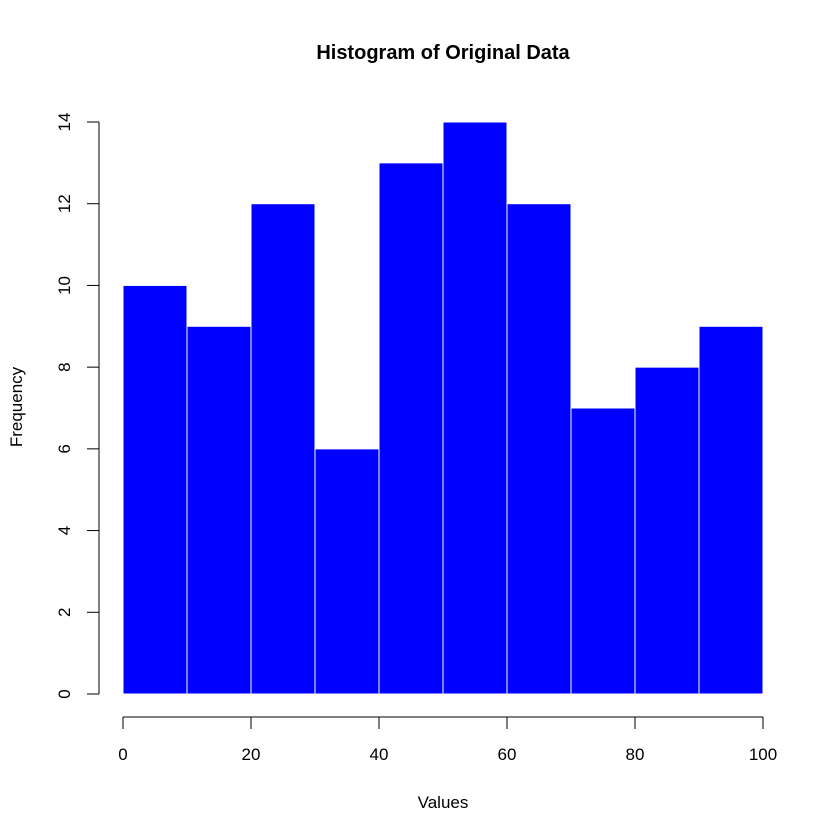 This screenshot has height=840, width=840. Describe the element at coordinates (122, 754) in the screenshot. I see `x-tick-label: 0` at that location.